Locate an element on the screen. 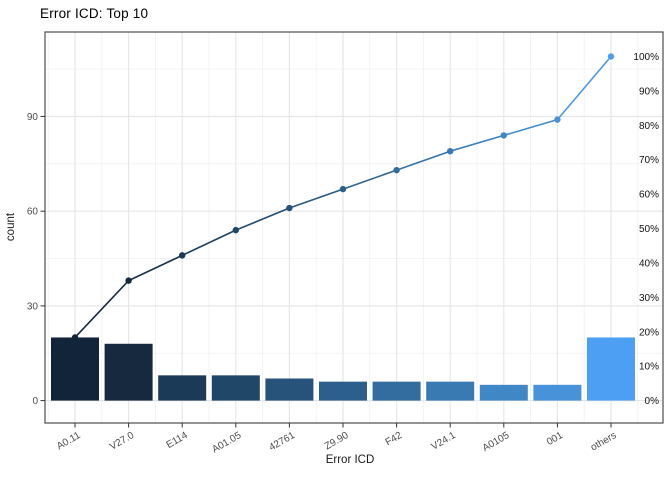 The image size is (672, 480). y2-tick-label: 80% is located at coordinates (649, 126).